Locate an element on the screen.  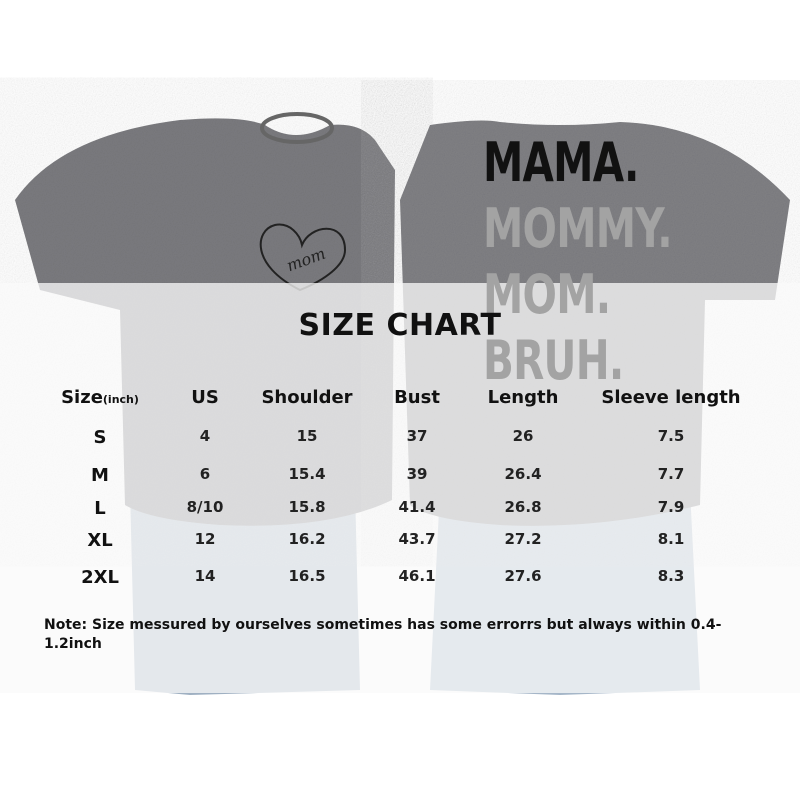
cell-shoulder: 16.2 is located at coordinates (307, 539).